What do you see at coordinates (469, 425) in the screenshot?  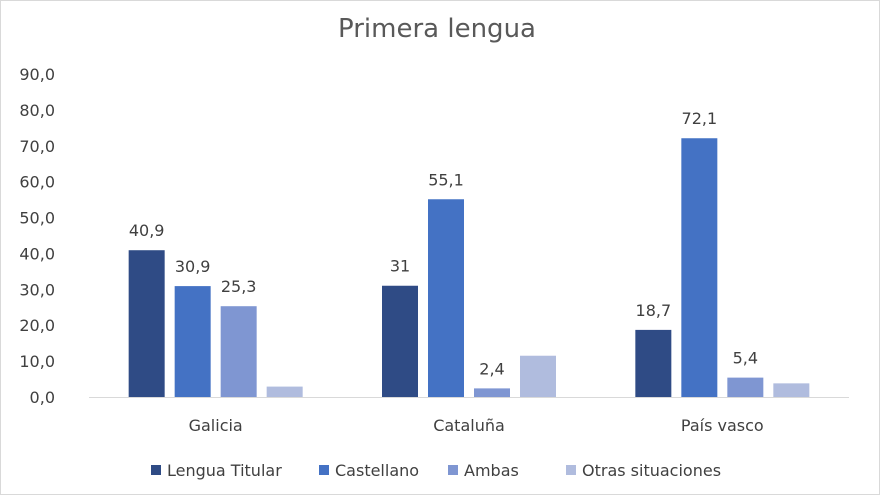 I see `category-label: Cataluña` at bounding box center [469, 425].